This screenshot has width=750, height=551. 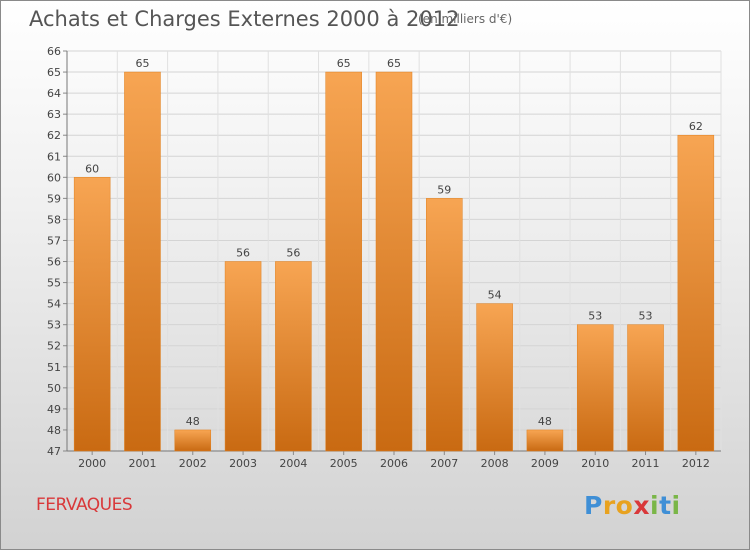 I want to click on y-tick-label: 55, so click(x=54, y=283).